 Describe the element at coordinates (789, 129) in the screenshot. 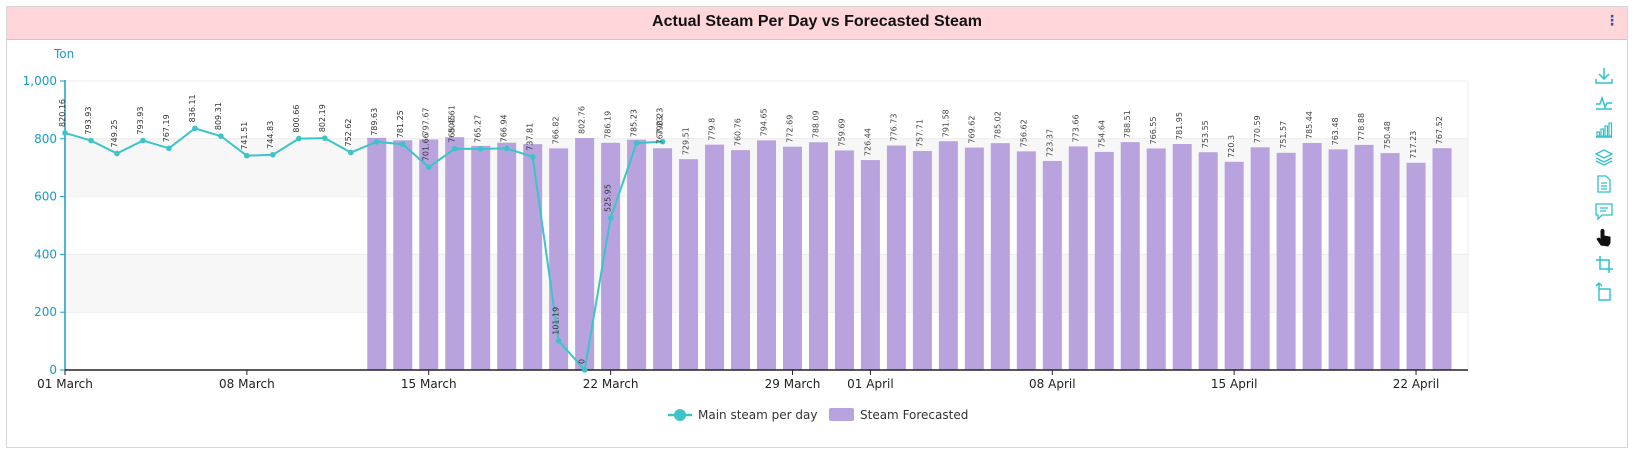

I see `bar-value-label: 772.69` at that location.